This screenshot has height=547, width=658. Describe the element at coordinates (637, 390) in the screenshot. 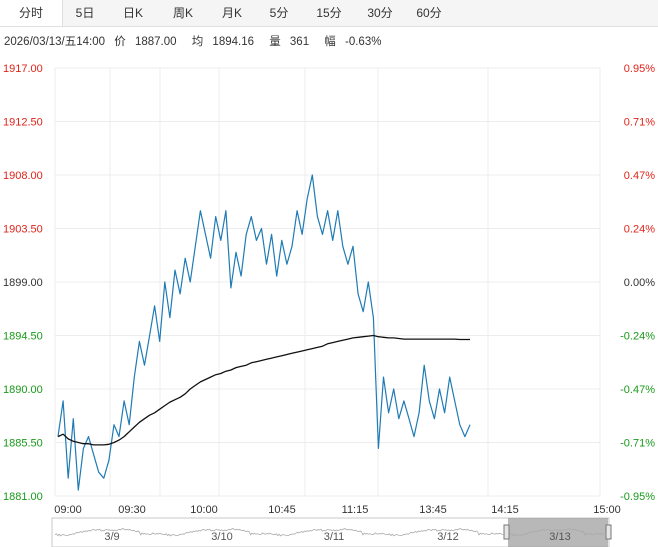

I see `pct-tick-label: -0.47%` at that location.